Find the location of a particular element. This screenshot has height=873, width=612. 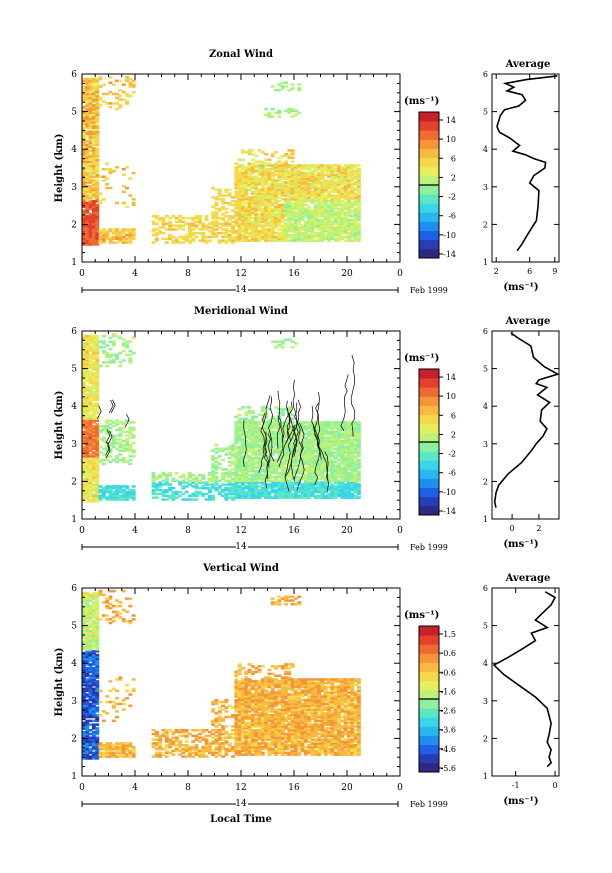

average-y-tick-label: 1 is located at coordinates (485, 519).